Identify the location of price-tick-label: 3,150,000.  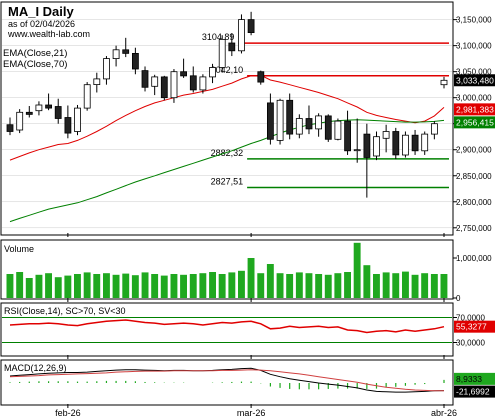
(474, 20).